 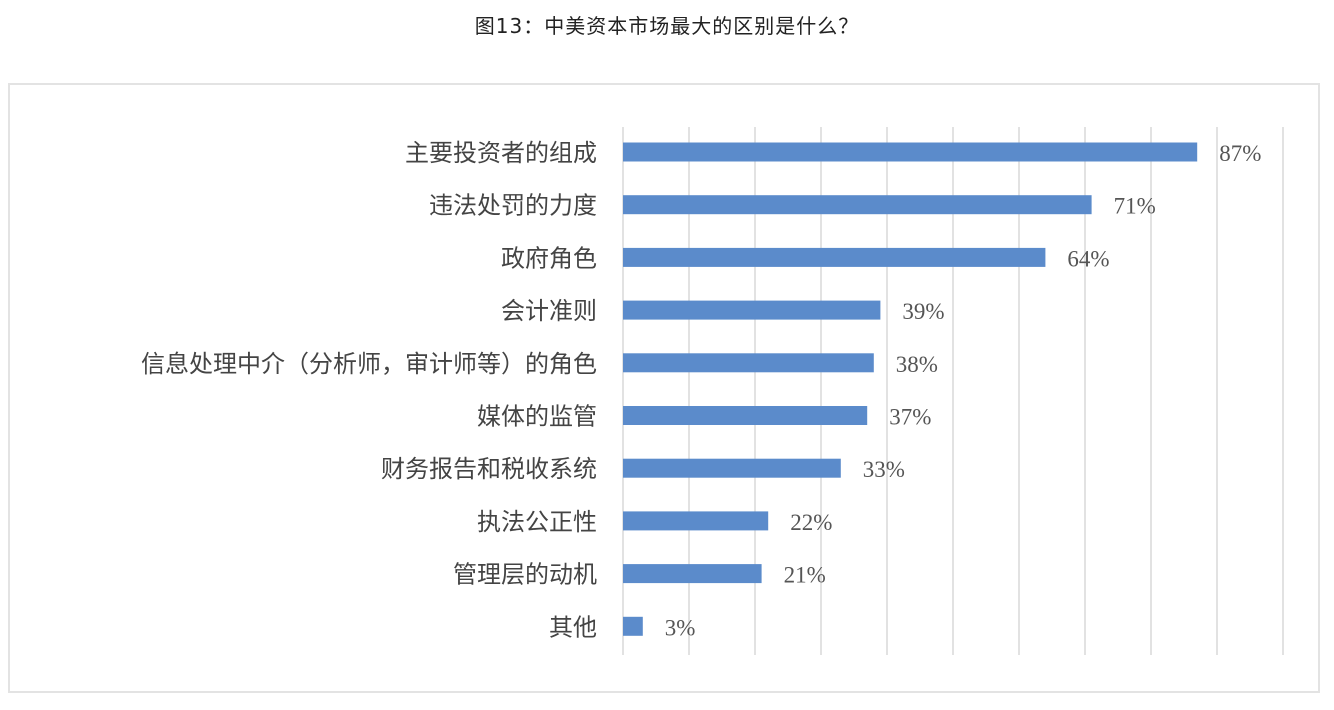 I want to click on data-label: 3%, so click(x=680, y=627).